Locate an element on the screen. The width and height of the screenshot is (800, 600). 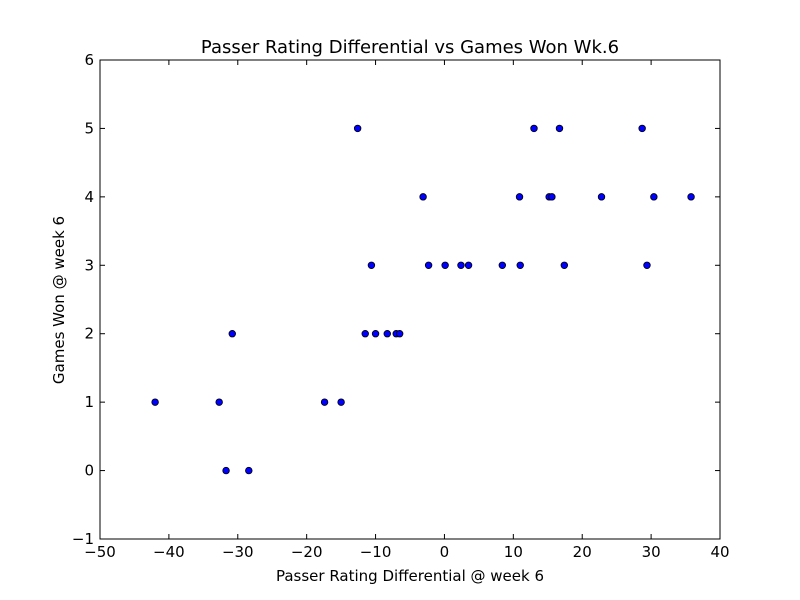
x-tick-label: 20 is located at coordinates (582, 552).